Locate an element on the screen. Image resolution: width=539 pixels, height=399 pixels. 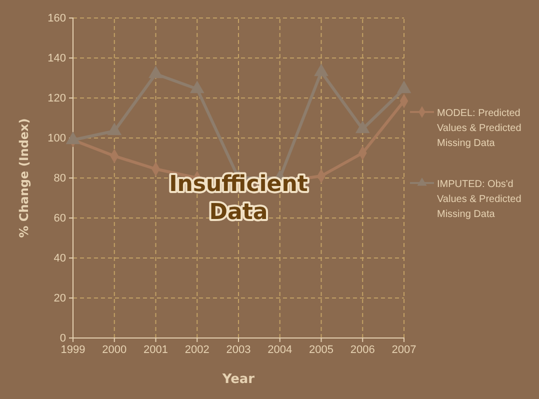
y-tick-label: 80 is located at coordinates (60, 178).